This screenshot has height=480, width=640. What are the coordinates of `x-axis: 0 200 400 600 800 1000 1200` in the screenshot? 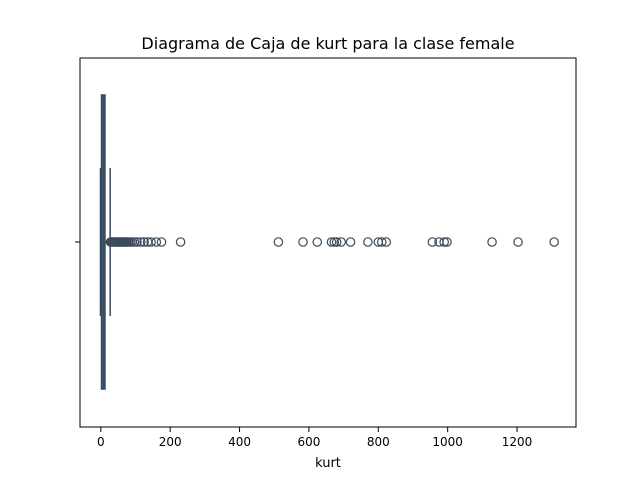 It's located at (314, 438).